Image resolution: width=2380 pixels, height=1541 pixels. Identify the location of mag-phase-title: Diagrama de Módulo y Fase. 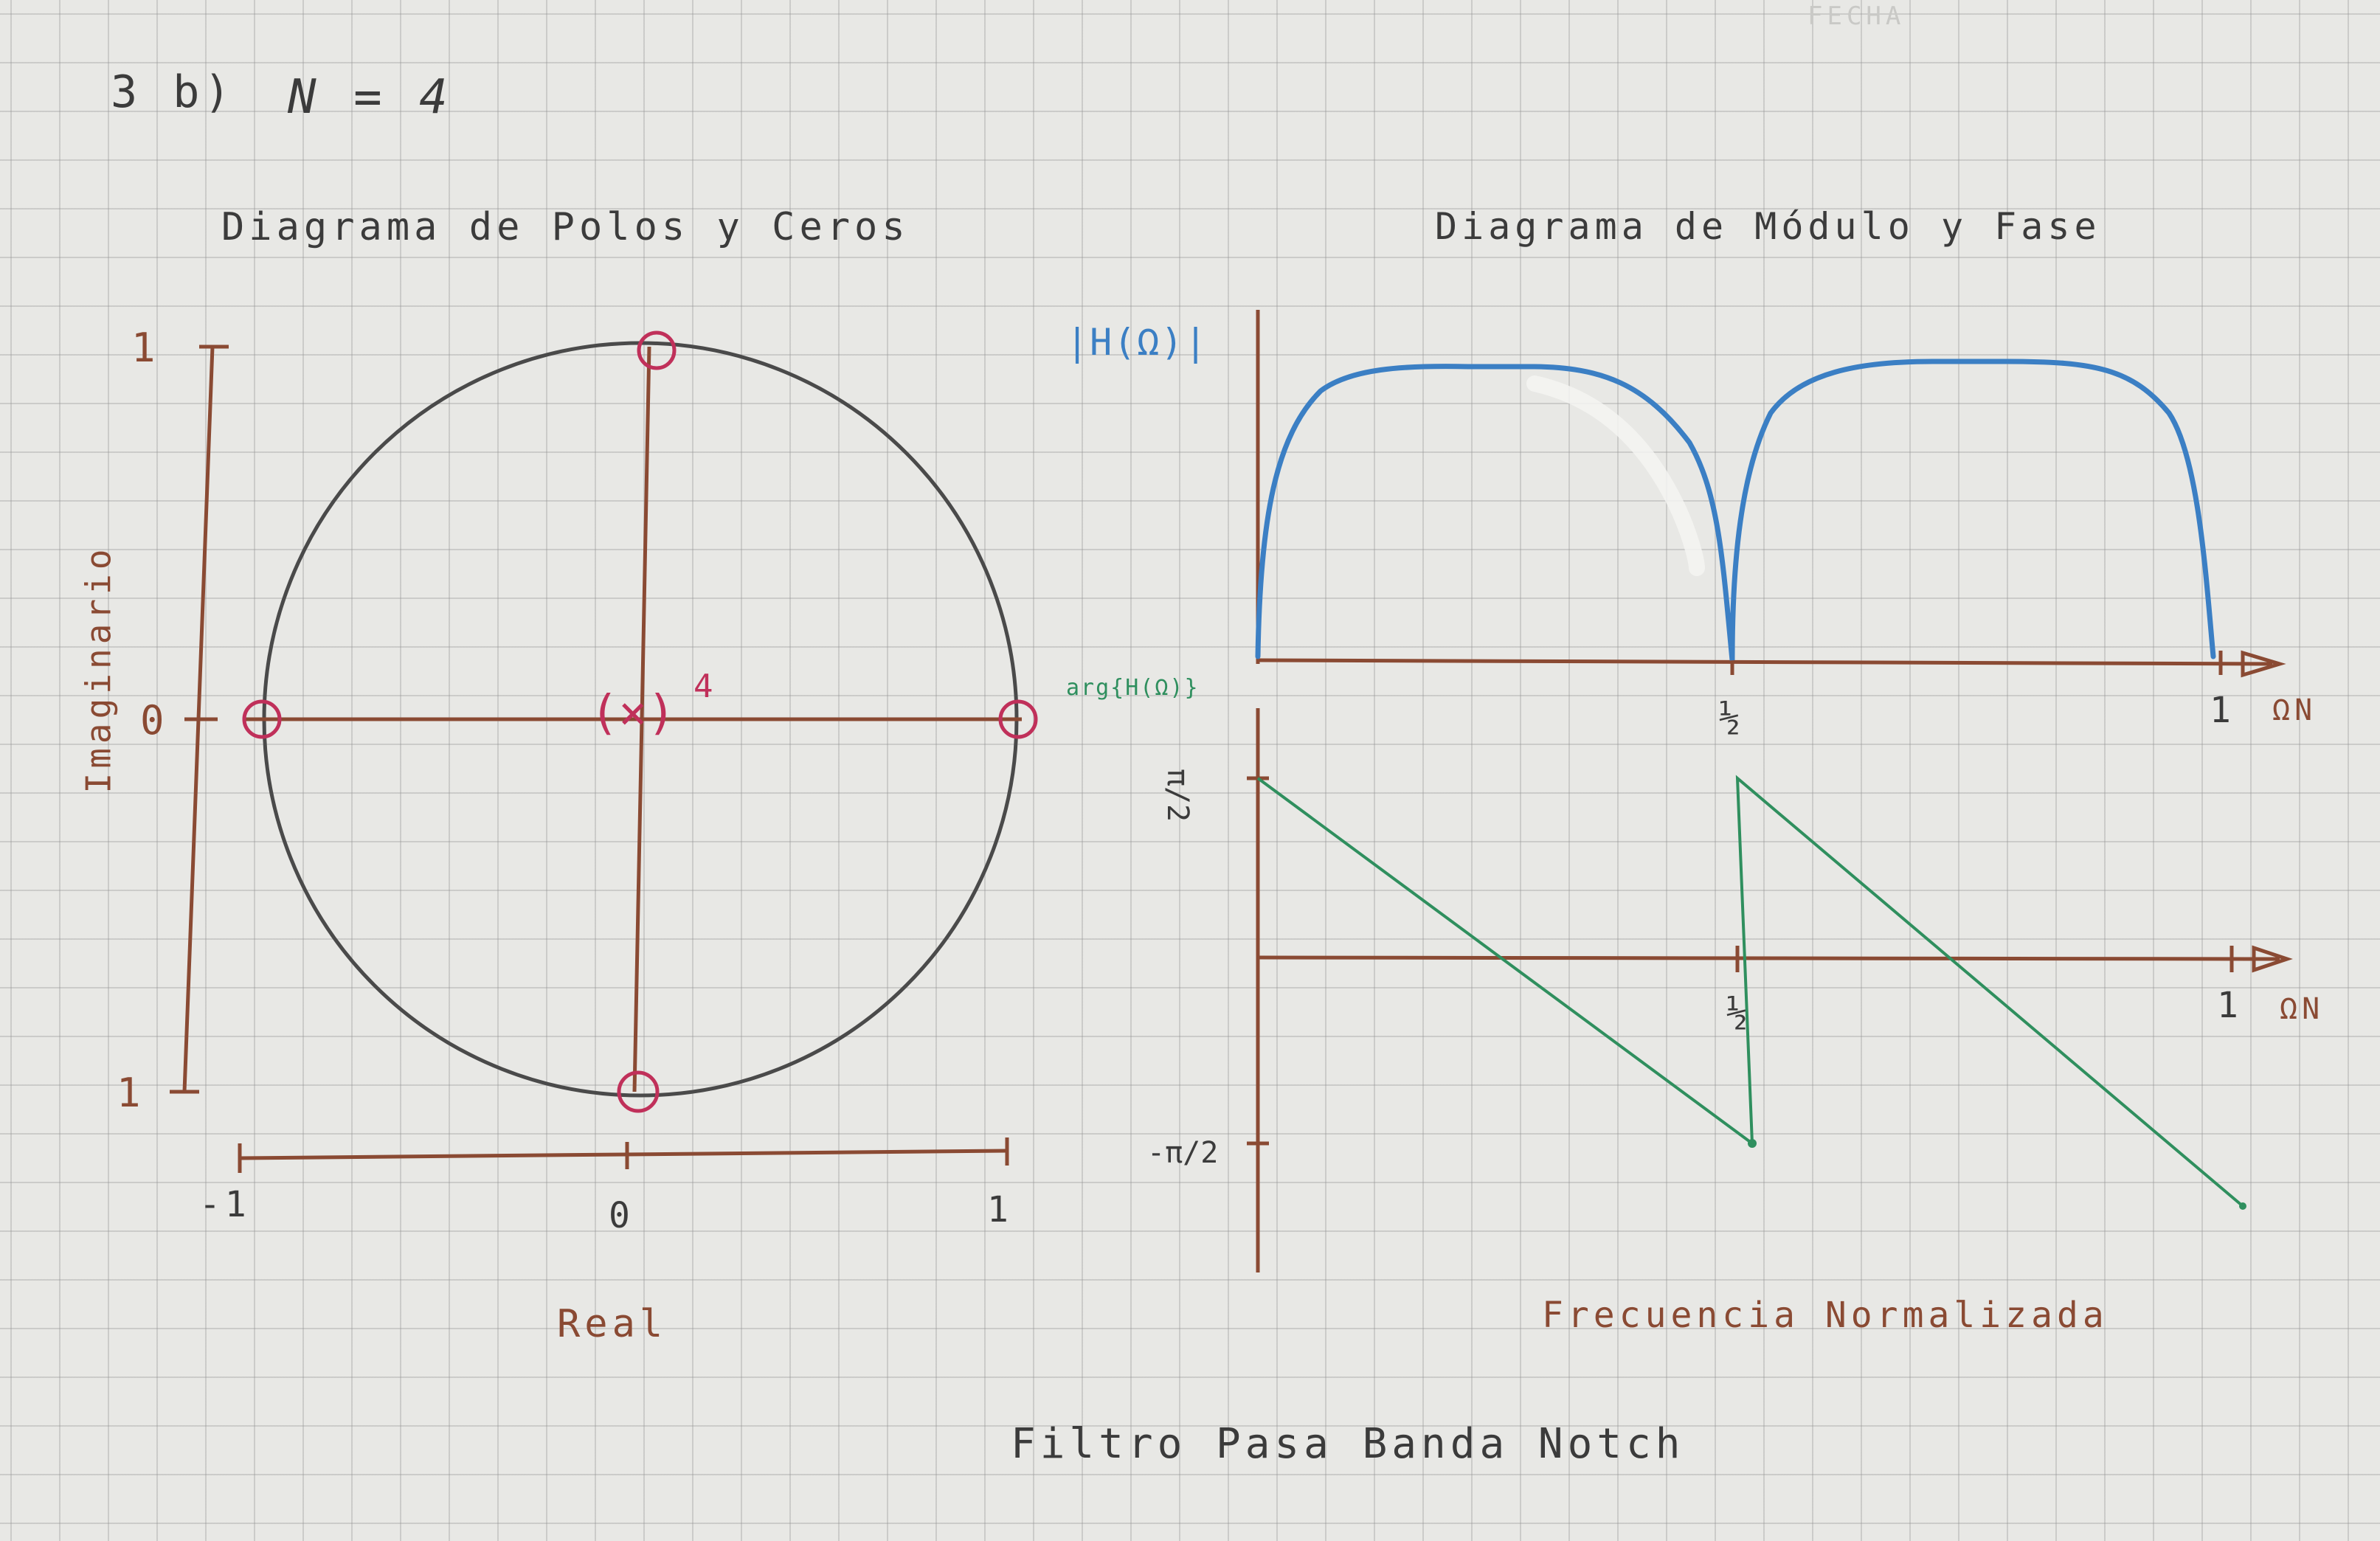
(1768, 227).